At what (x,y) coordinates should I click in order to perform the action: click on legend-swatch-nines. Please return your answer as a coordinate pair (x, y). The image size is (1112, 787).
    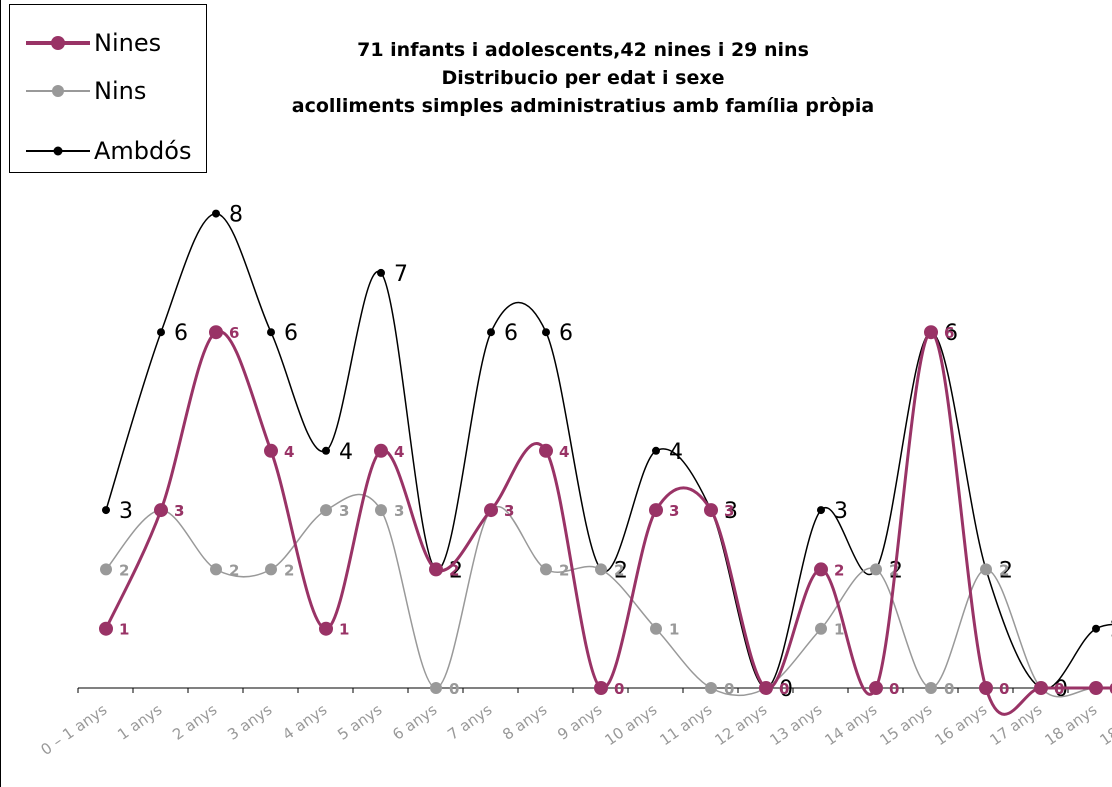
    Looking at the image, I should click on (58, 43).